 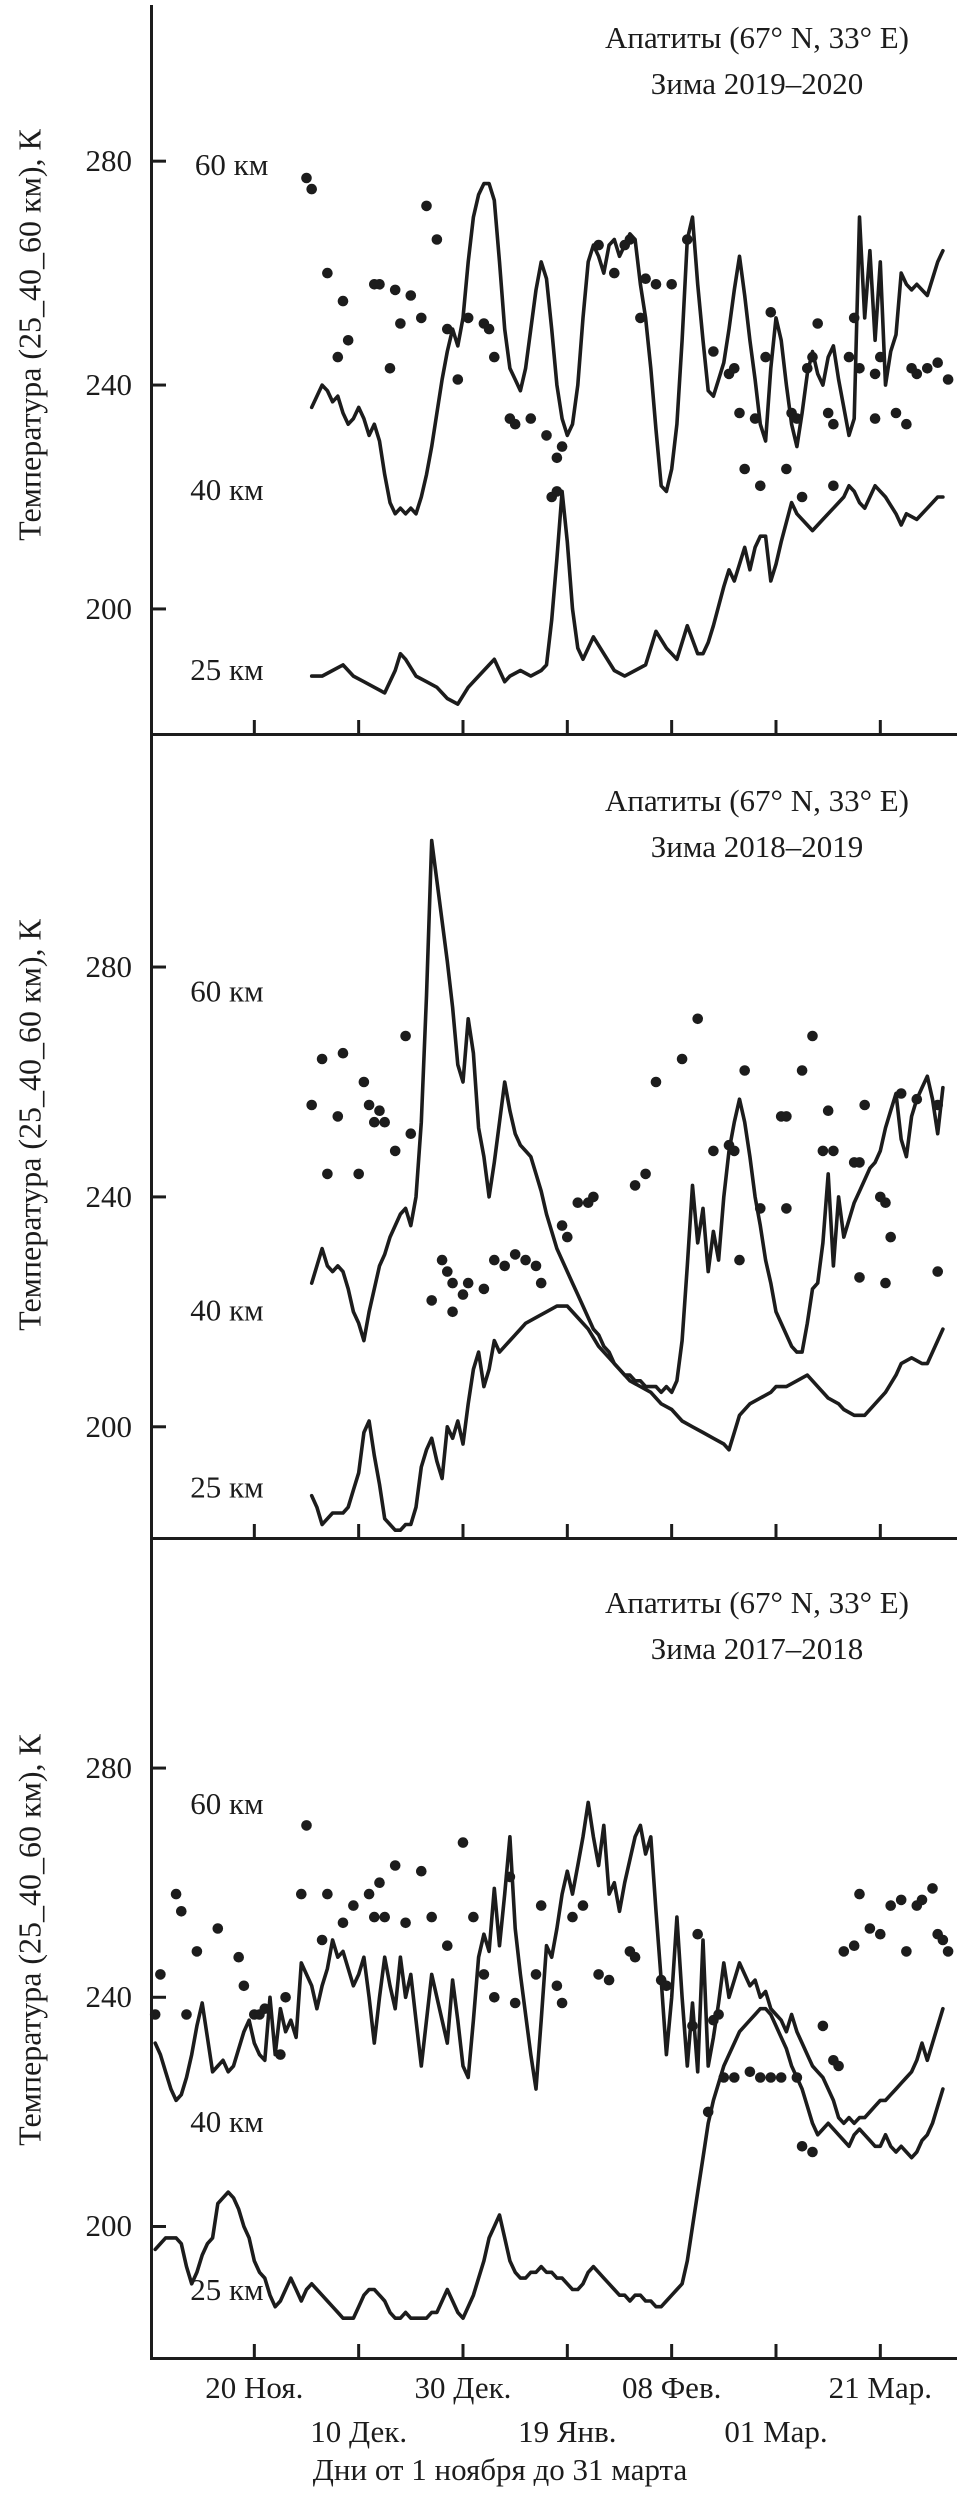 I want to click on panel-title-1: Апатиты (67° N, 33° E), so click(x=757, y=37).